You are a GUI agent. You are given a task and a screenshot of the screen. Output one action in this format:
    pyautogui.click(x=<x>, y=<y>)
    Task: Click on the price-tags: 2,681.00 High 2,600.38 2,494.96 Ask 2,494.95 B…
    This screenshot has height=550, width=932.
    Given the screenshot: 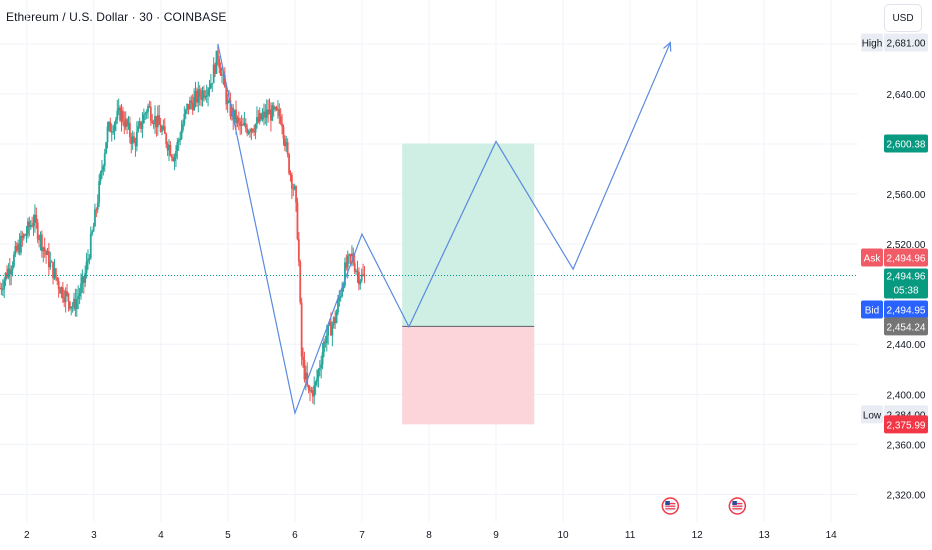 What is the action you would take?
    pyautogui.click(x=894, y=233)
    